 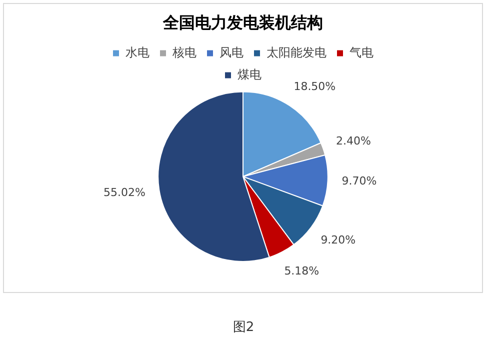 What do you see at coordinates (124, 193) in the screenshot?
I see `data-label: 55.02%` at bounding box center [124, 193].